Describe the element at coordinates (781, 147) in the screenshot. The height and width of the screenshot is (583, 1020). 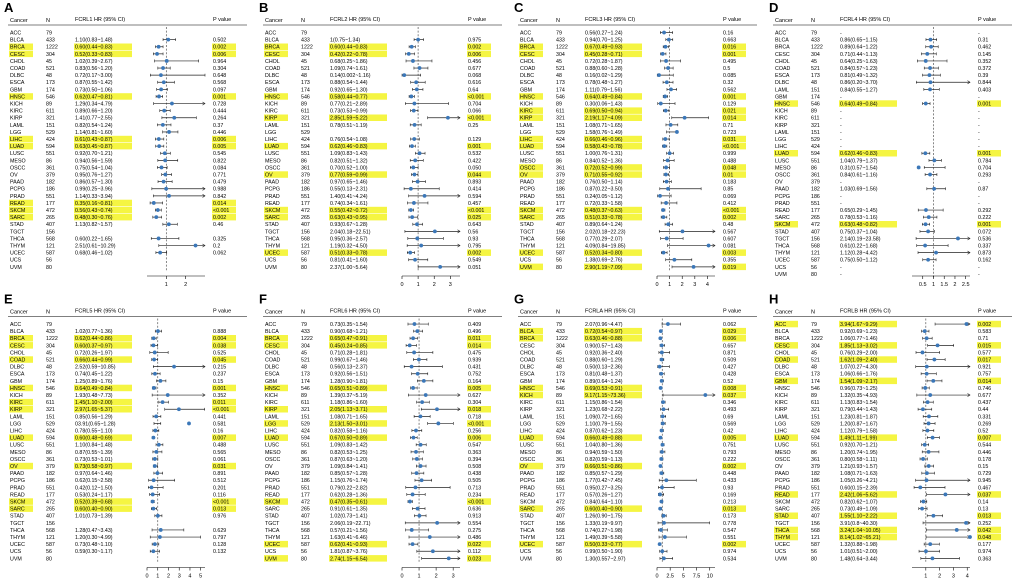
I see `cancer-label: LIHC` at that location.